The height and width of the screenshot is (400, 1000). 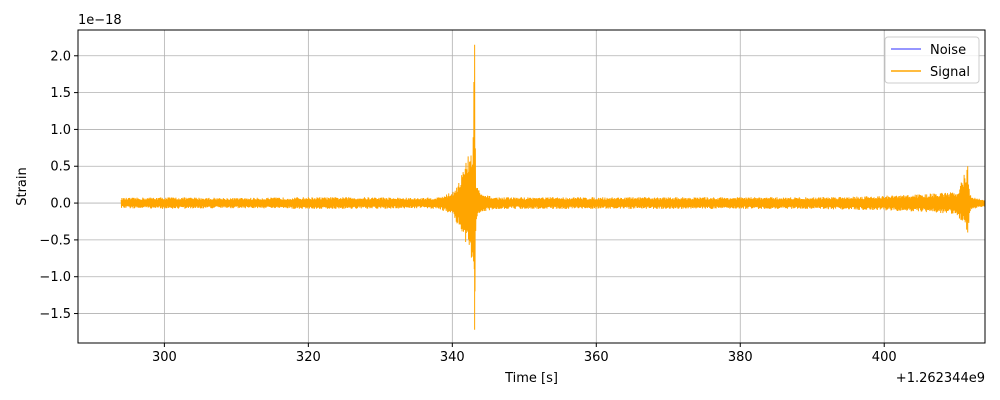 What do you see at coordinates (932, 60) in the screenshot?
I see `legend: Noise Signal` at bounding box center [932, 60].